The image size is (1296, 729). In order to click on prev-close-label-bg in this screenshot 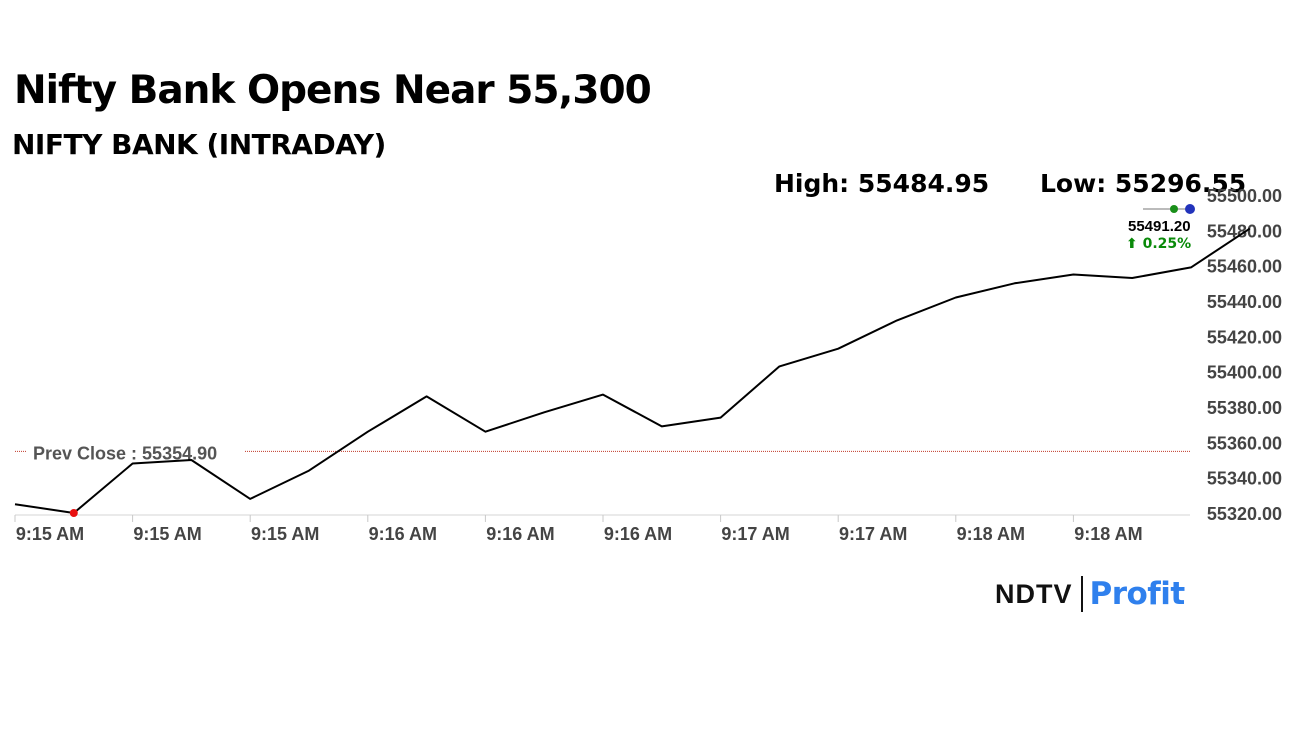, I will do `click(135, 450)`.